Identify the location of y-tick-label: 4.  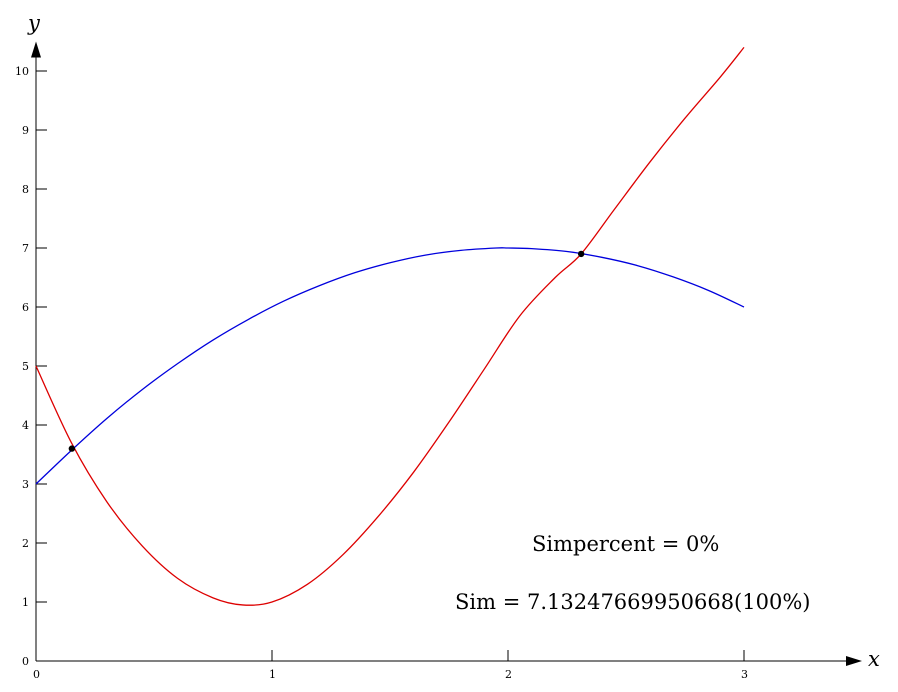
(25, 425).